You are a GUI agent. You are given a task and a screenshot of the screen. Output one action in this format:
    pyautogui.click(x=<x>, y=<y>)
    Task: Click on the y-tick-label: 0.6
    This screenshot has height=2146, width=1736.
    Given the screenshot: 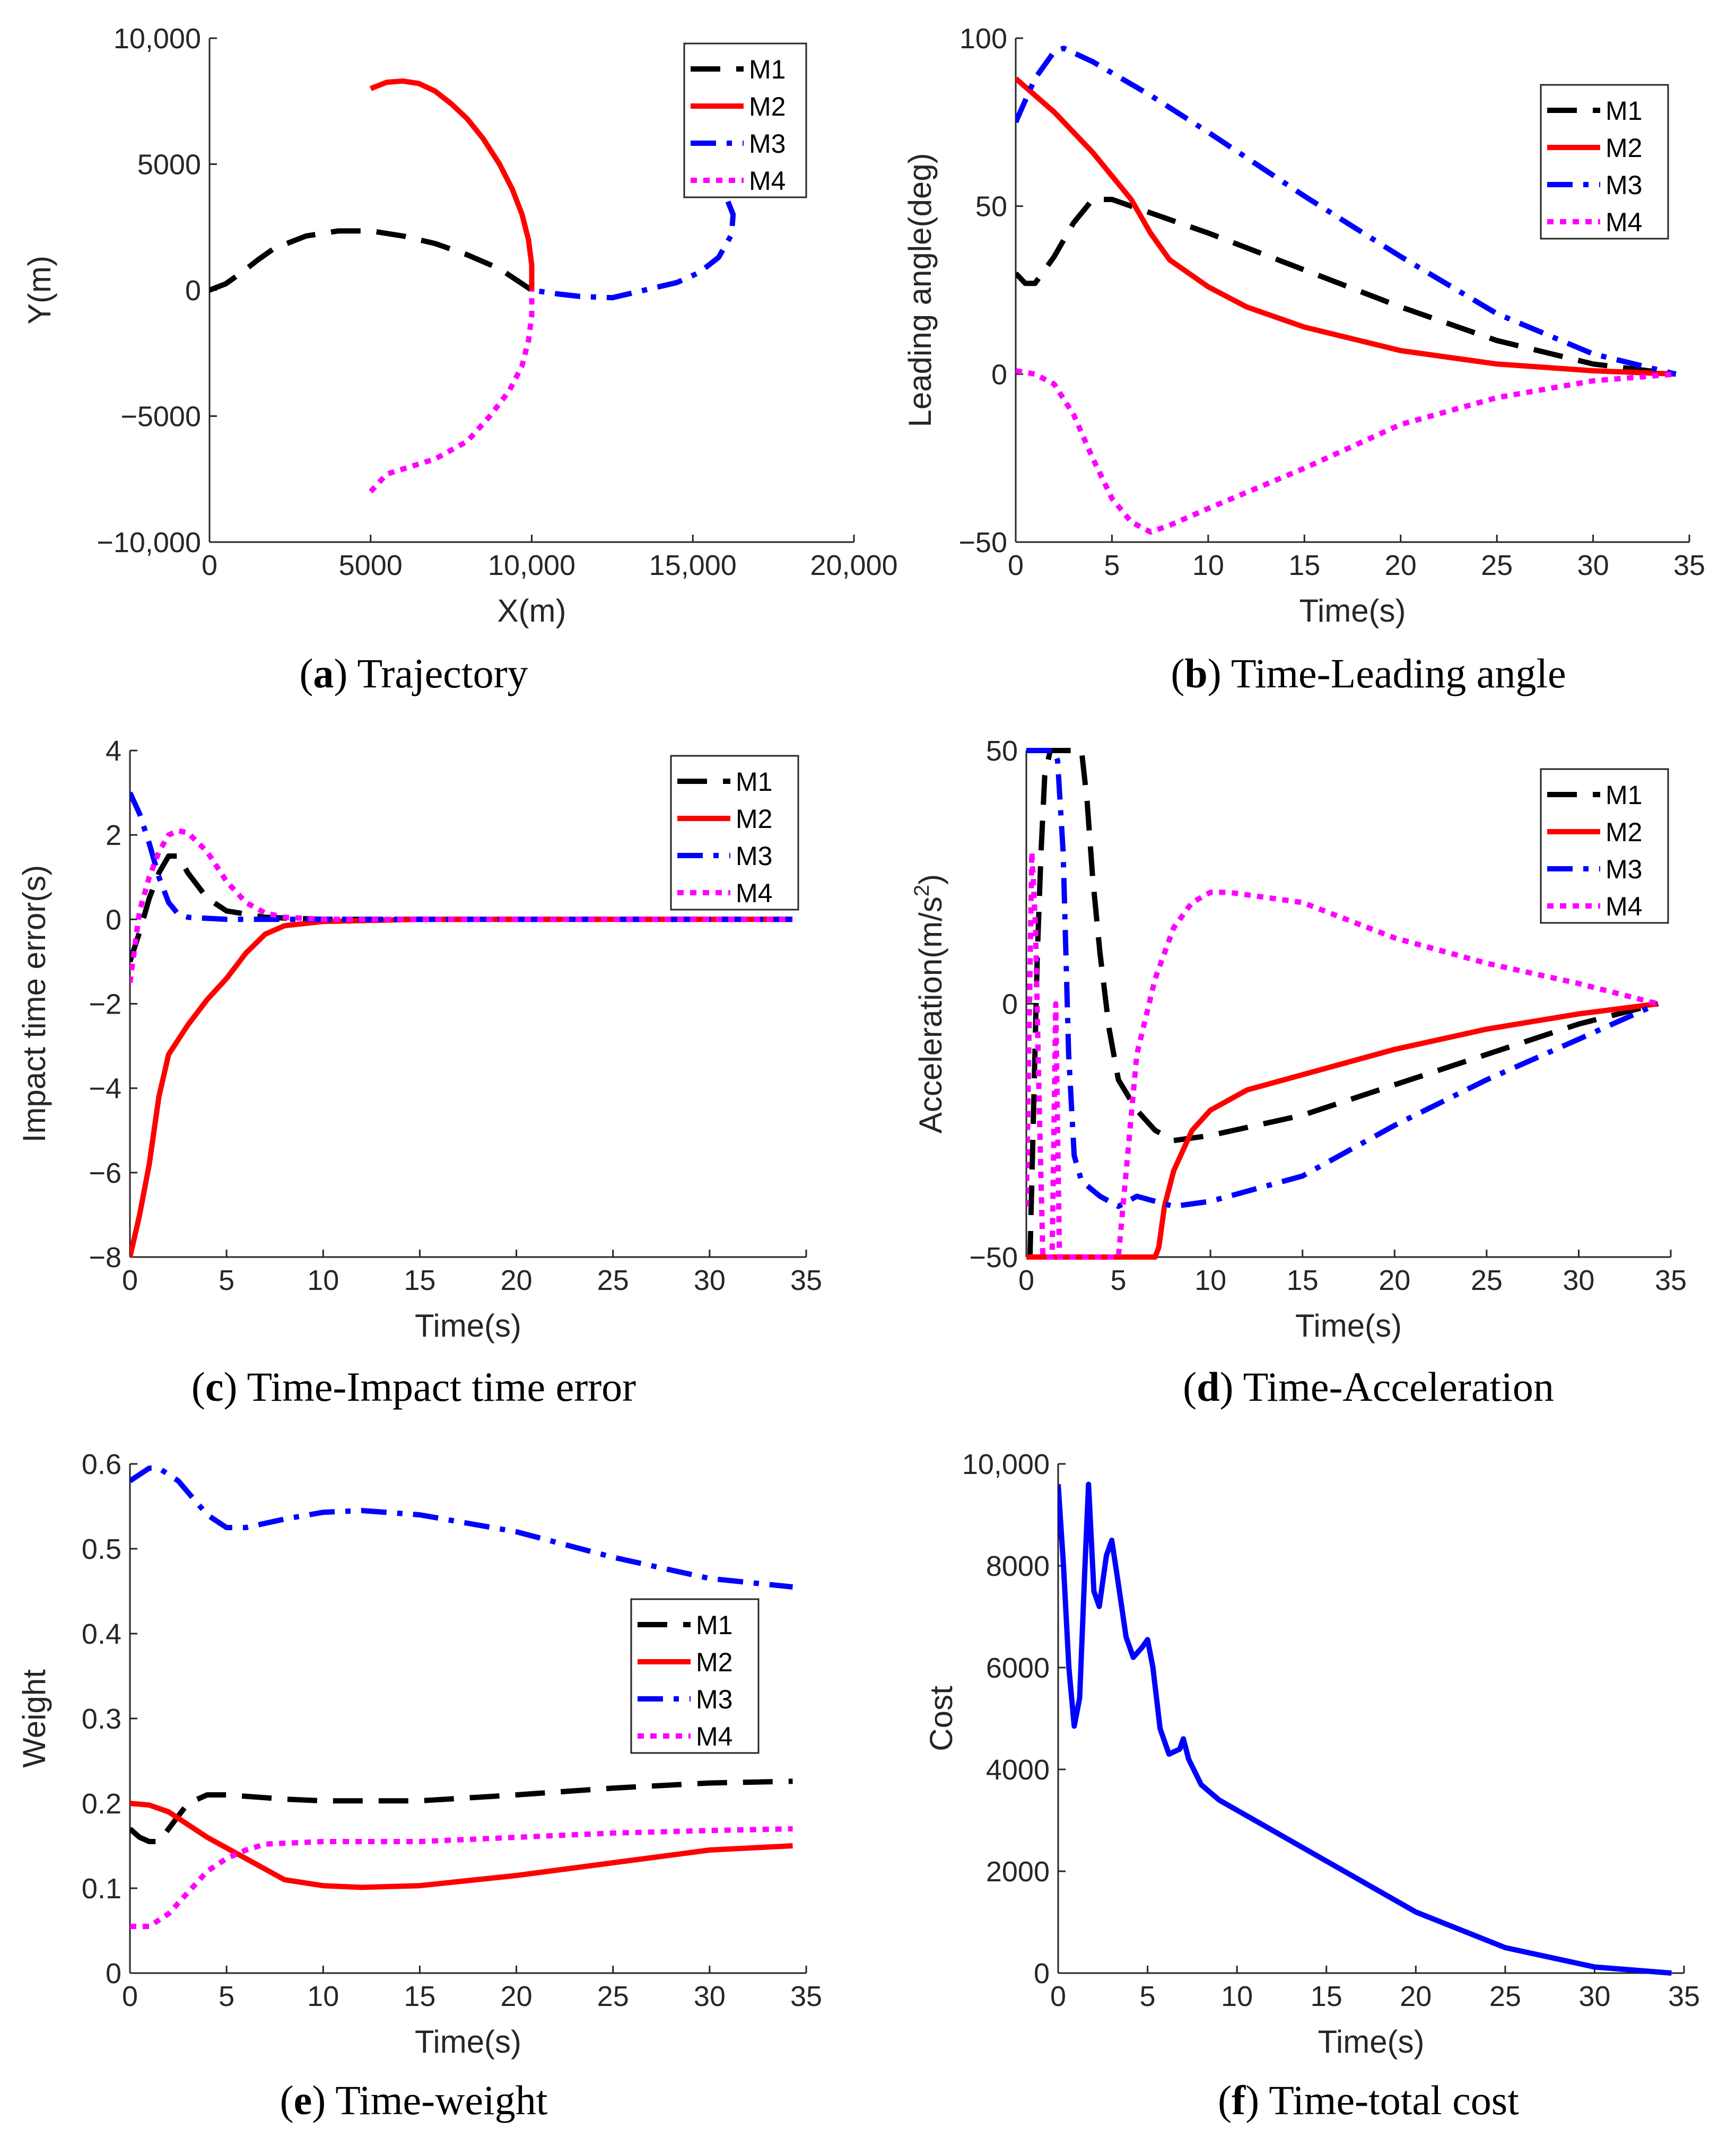 What is the action you would take?
    pyautogui.click(x=101, y=1464)
    